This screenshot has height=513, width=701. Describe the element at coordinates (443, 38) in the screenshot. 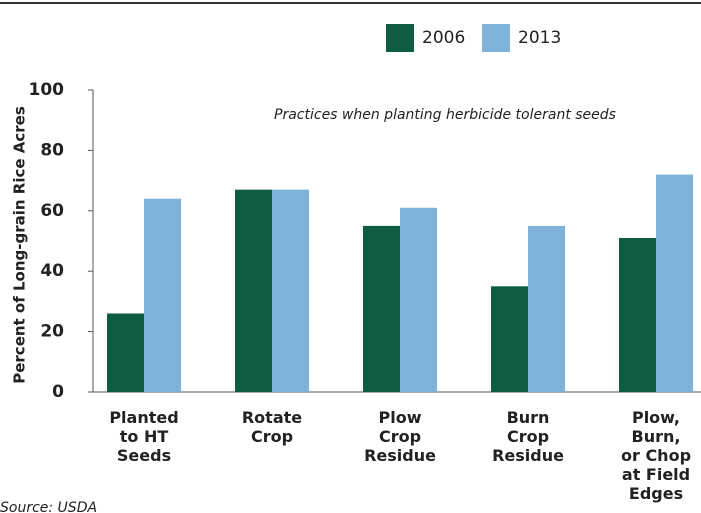

I see `legend-label: 2006` at that location.